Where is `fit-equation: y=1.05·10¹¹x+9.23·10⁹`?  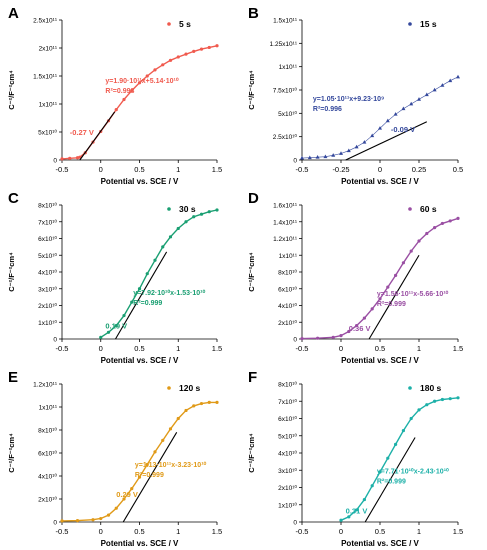
fit-equation: y=1.05·10¹¹x+9.23·10⁹ is located at coordinates (348, 99).